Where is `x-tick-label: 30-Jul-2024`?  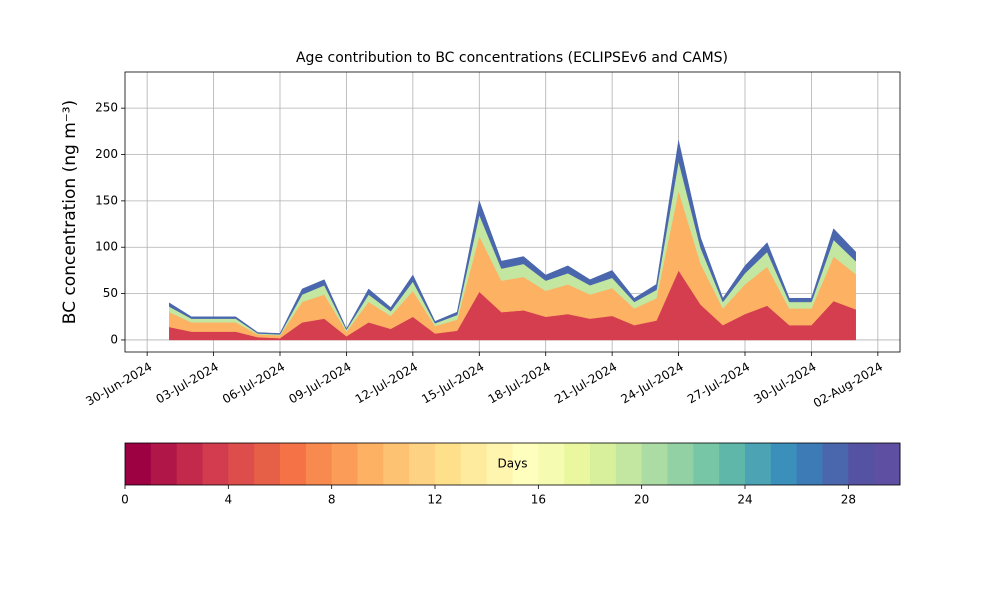 x-tick-label: 30-Jul-2024 is located at coordinates (784, 383).